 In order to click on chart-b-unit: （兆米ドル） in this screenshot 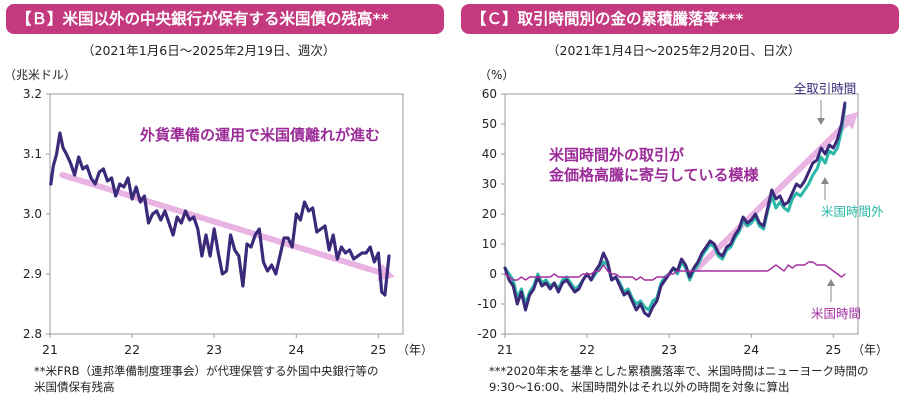, I will do `click(40, 75)`.